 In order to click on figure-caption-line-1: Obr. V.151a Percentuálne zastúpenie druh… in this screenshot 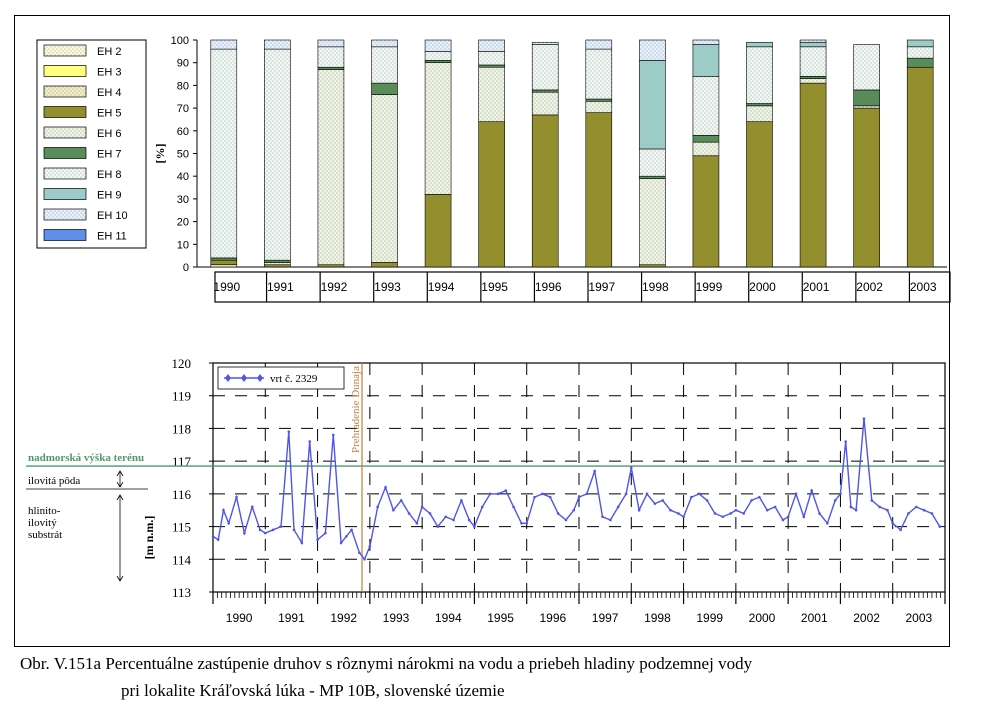, I will do `click(386, 663)`.